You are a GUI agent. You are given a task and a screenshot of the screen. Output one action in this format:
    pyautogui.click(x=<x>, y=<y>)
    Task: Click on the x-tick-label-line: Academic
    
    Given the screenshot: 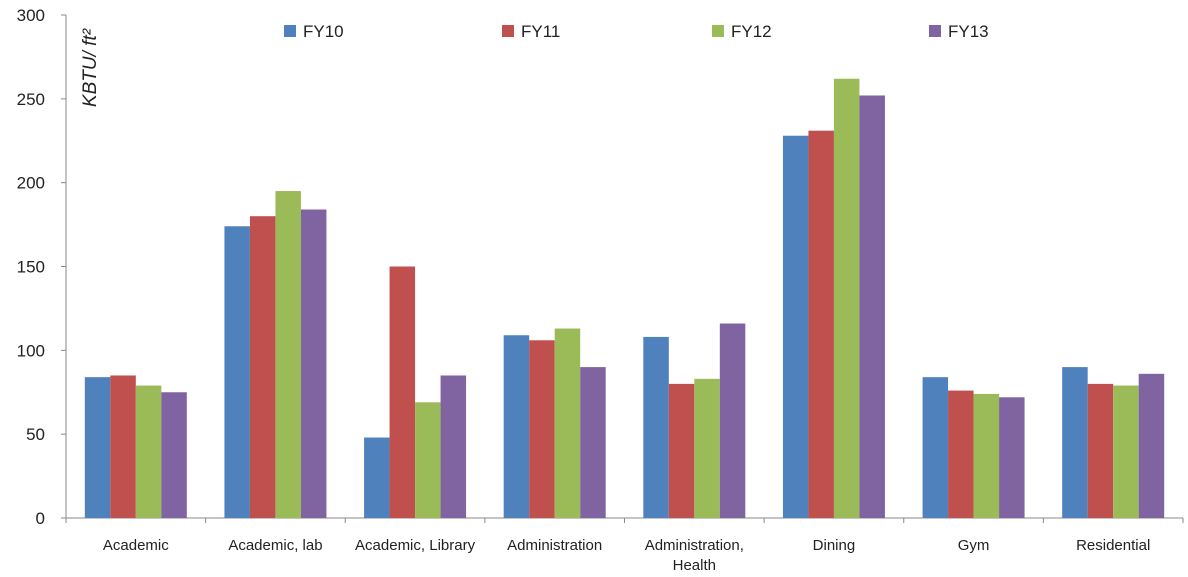 What is the action you would take?
    pyautogui.click(x=136, y=545)
    